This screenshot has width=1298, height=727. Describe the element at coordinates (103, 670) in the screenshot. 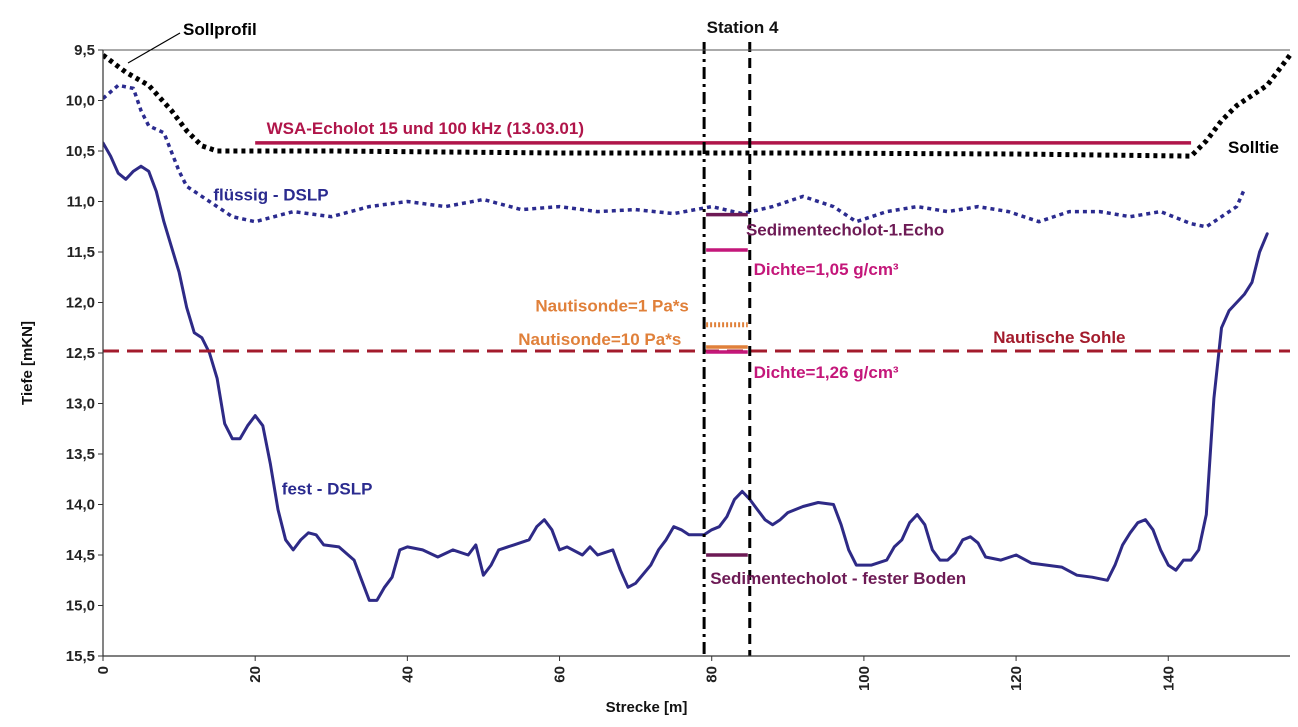

I see `x-tick-label: 0` at that location.